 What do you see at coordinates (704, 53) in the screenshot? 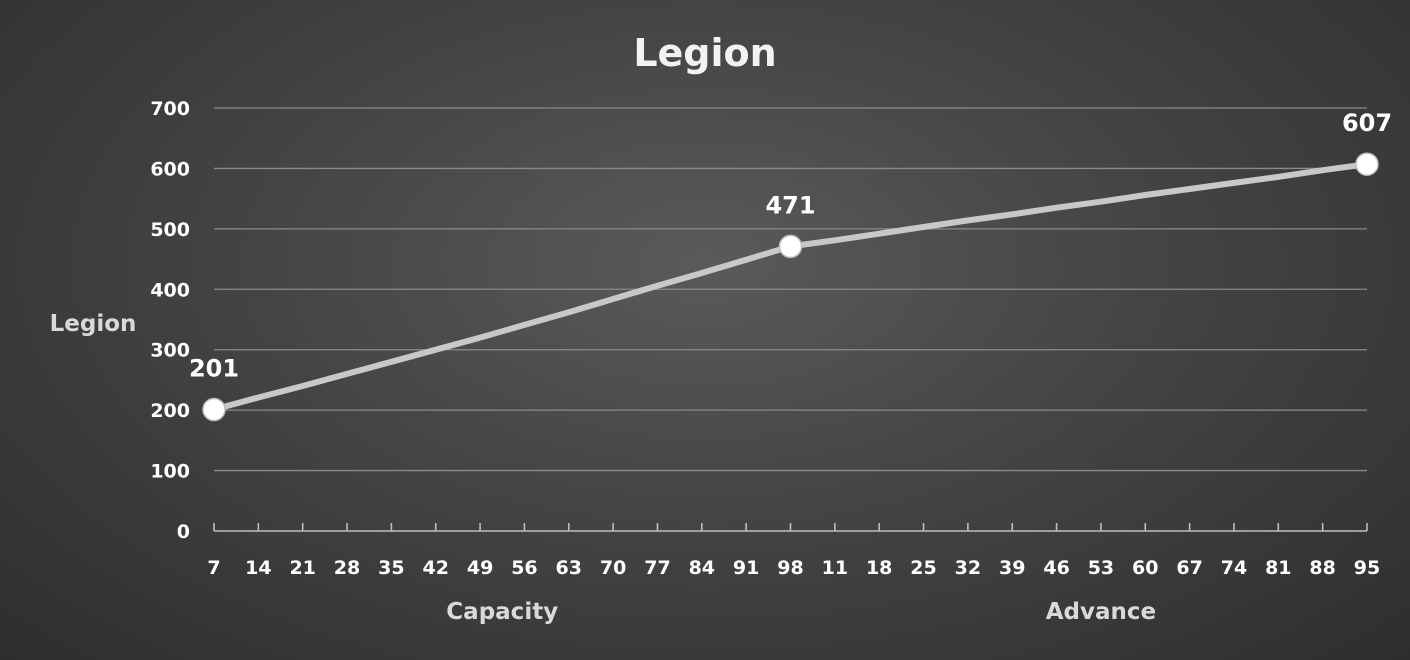
I see `chart-title: Legion` at bounding box center [704, 53].